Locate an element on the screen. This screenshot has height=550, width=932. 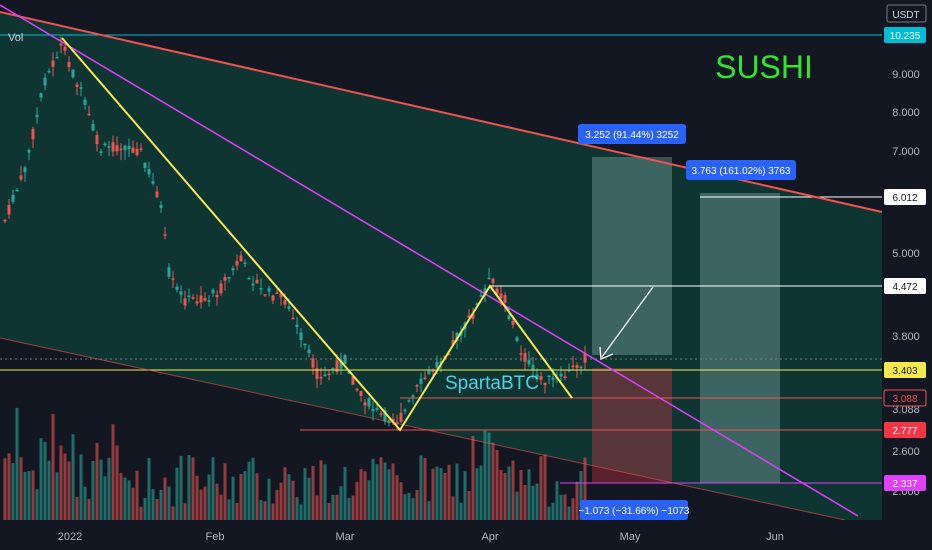
projection-arrow is located at coordinates (627, 322).